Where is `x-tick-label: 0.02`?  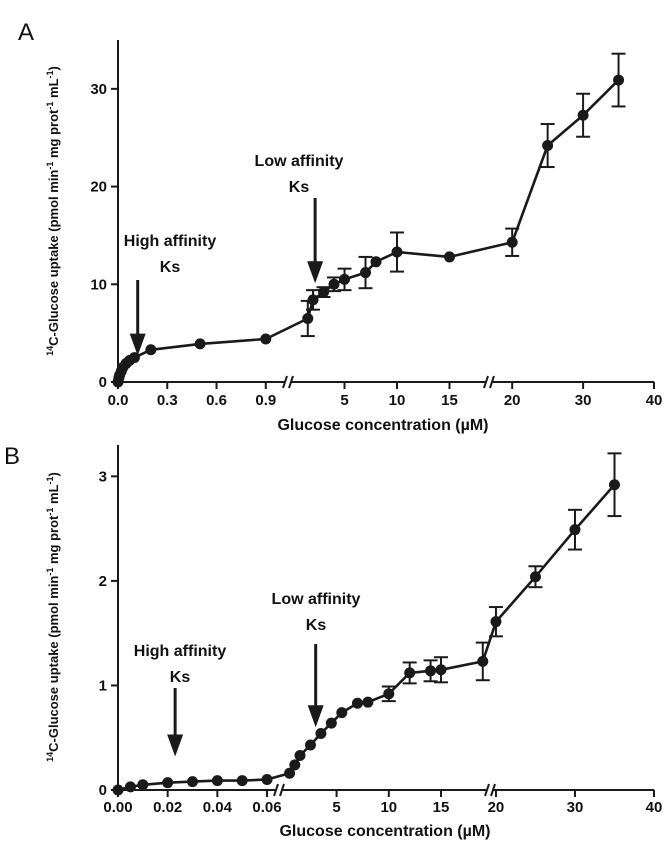 x-tick-label: 0.02 is located at coordinates (167, 807).